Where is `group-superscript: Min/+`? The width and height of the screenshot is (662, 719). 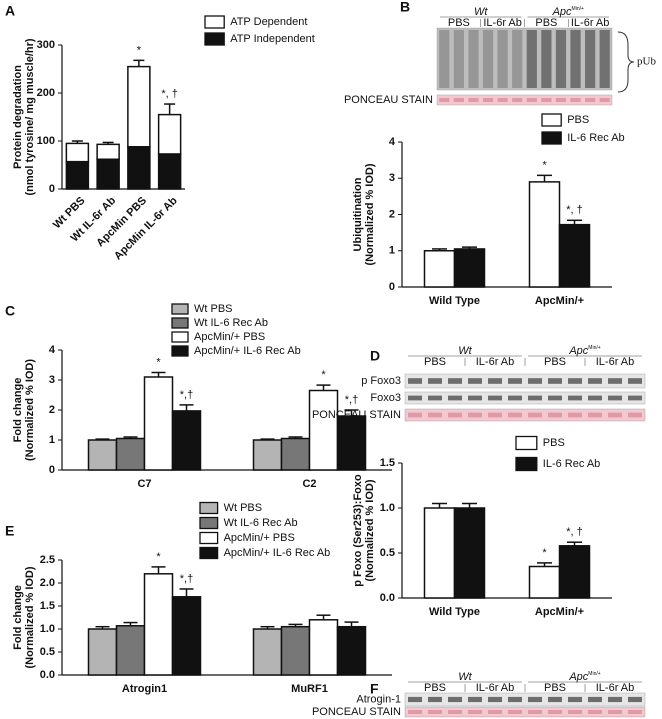
group-superscript: Min/+ is located at coordinates (578, 9).